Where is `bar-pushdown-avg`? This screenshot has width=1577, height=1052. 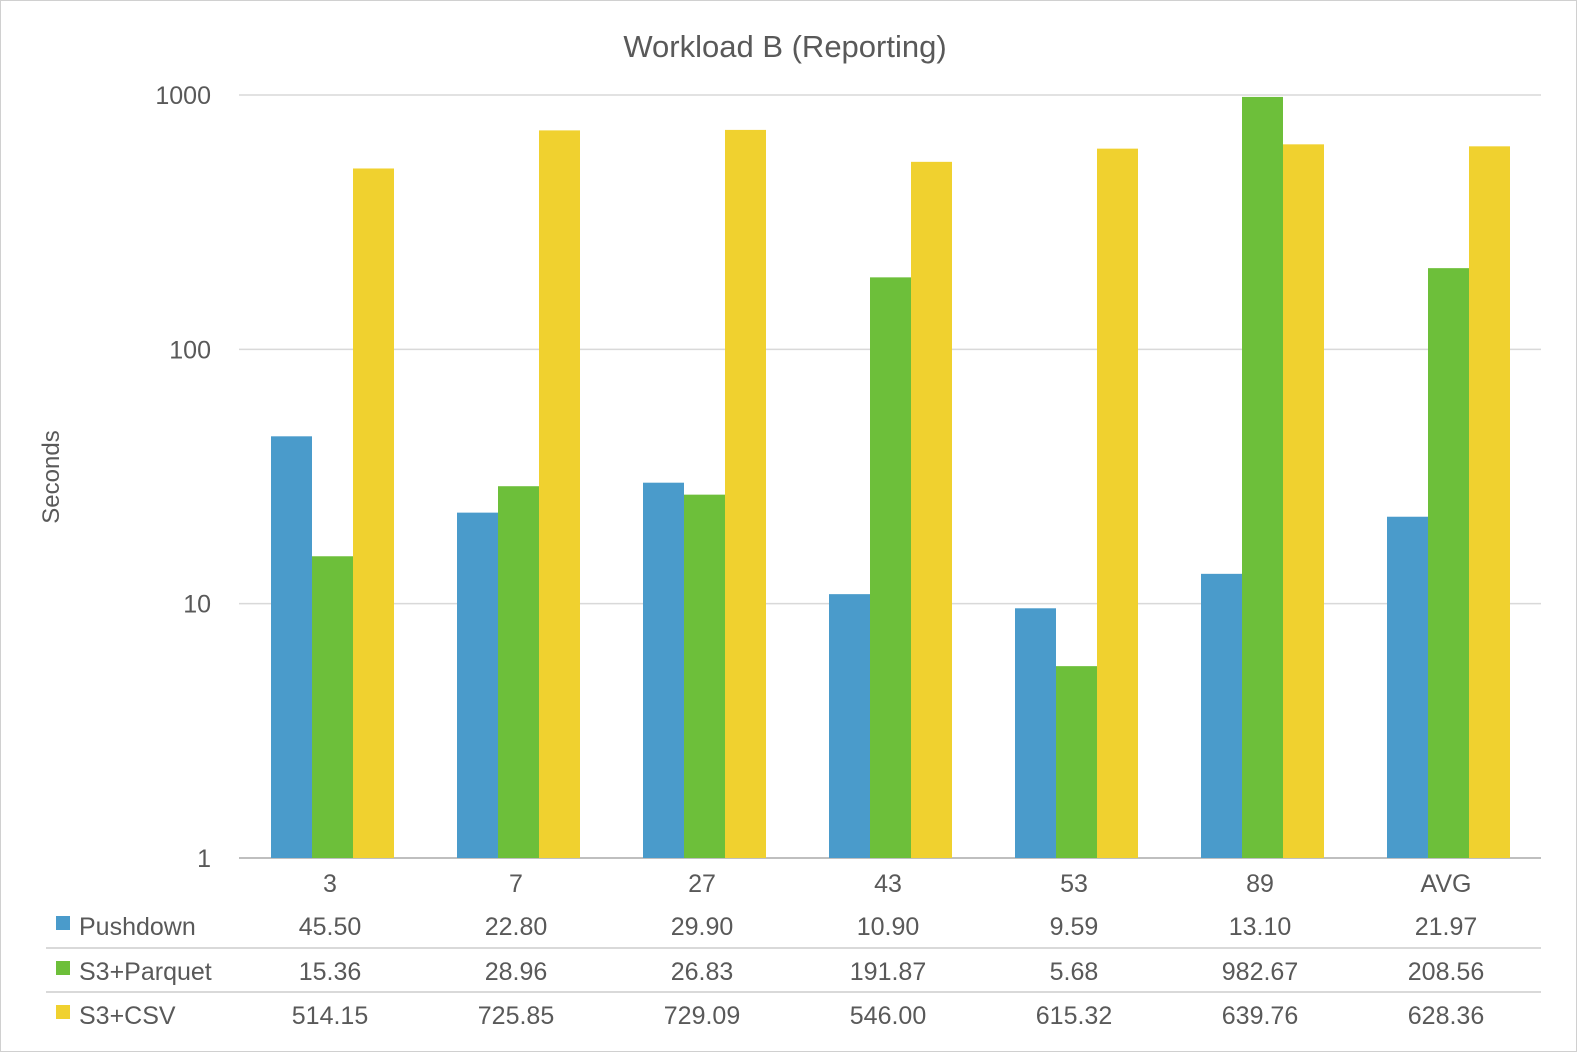
bar-pushdown-avg is located at coordinates (1407, 687).